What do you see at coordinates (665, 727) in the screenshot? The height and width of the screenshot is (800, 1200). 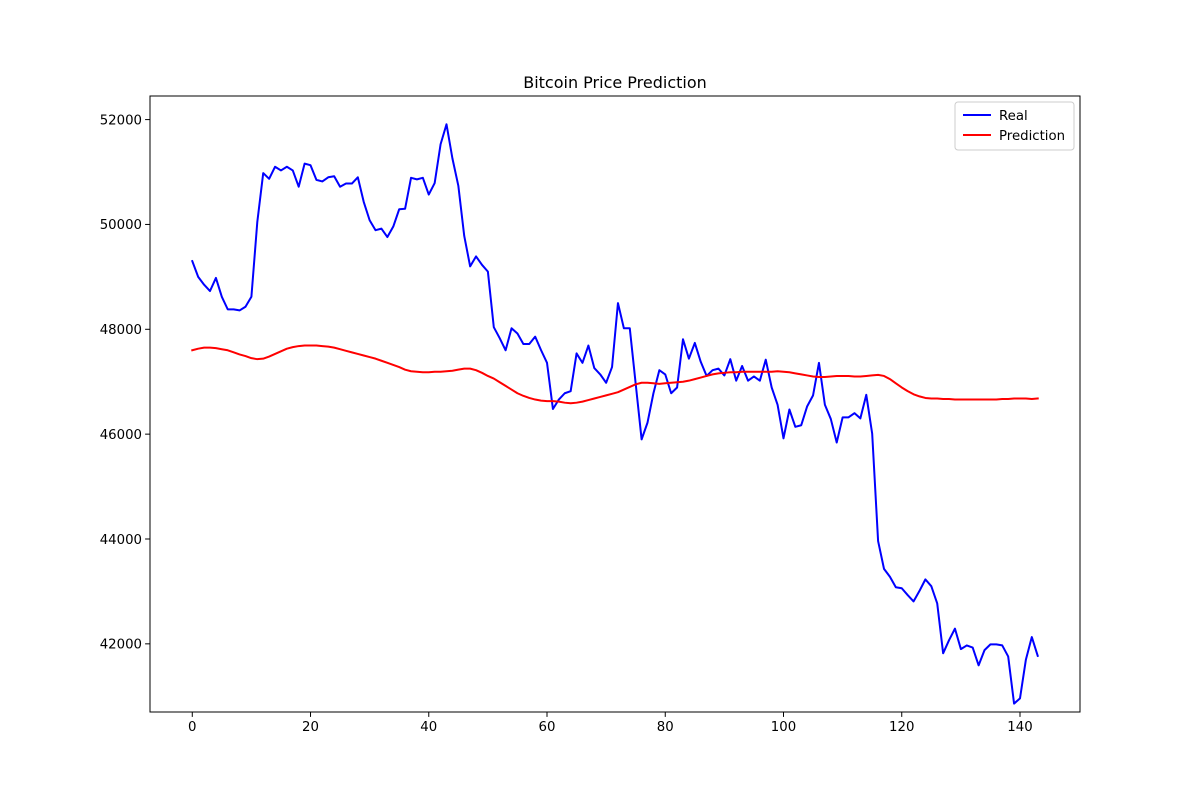 I see `x-tick-label: 80` at bounding box center [665, 727].